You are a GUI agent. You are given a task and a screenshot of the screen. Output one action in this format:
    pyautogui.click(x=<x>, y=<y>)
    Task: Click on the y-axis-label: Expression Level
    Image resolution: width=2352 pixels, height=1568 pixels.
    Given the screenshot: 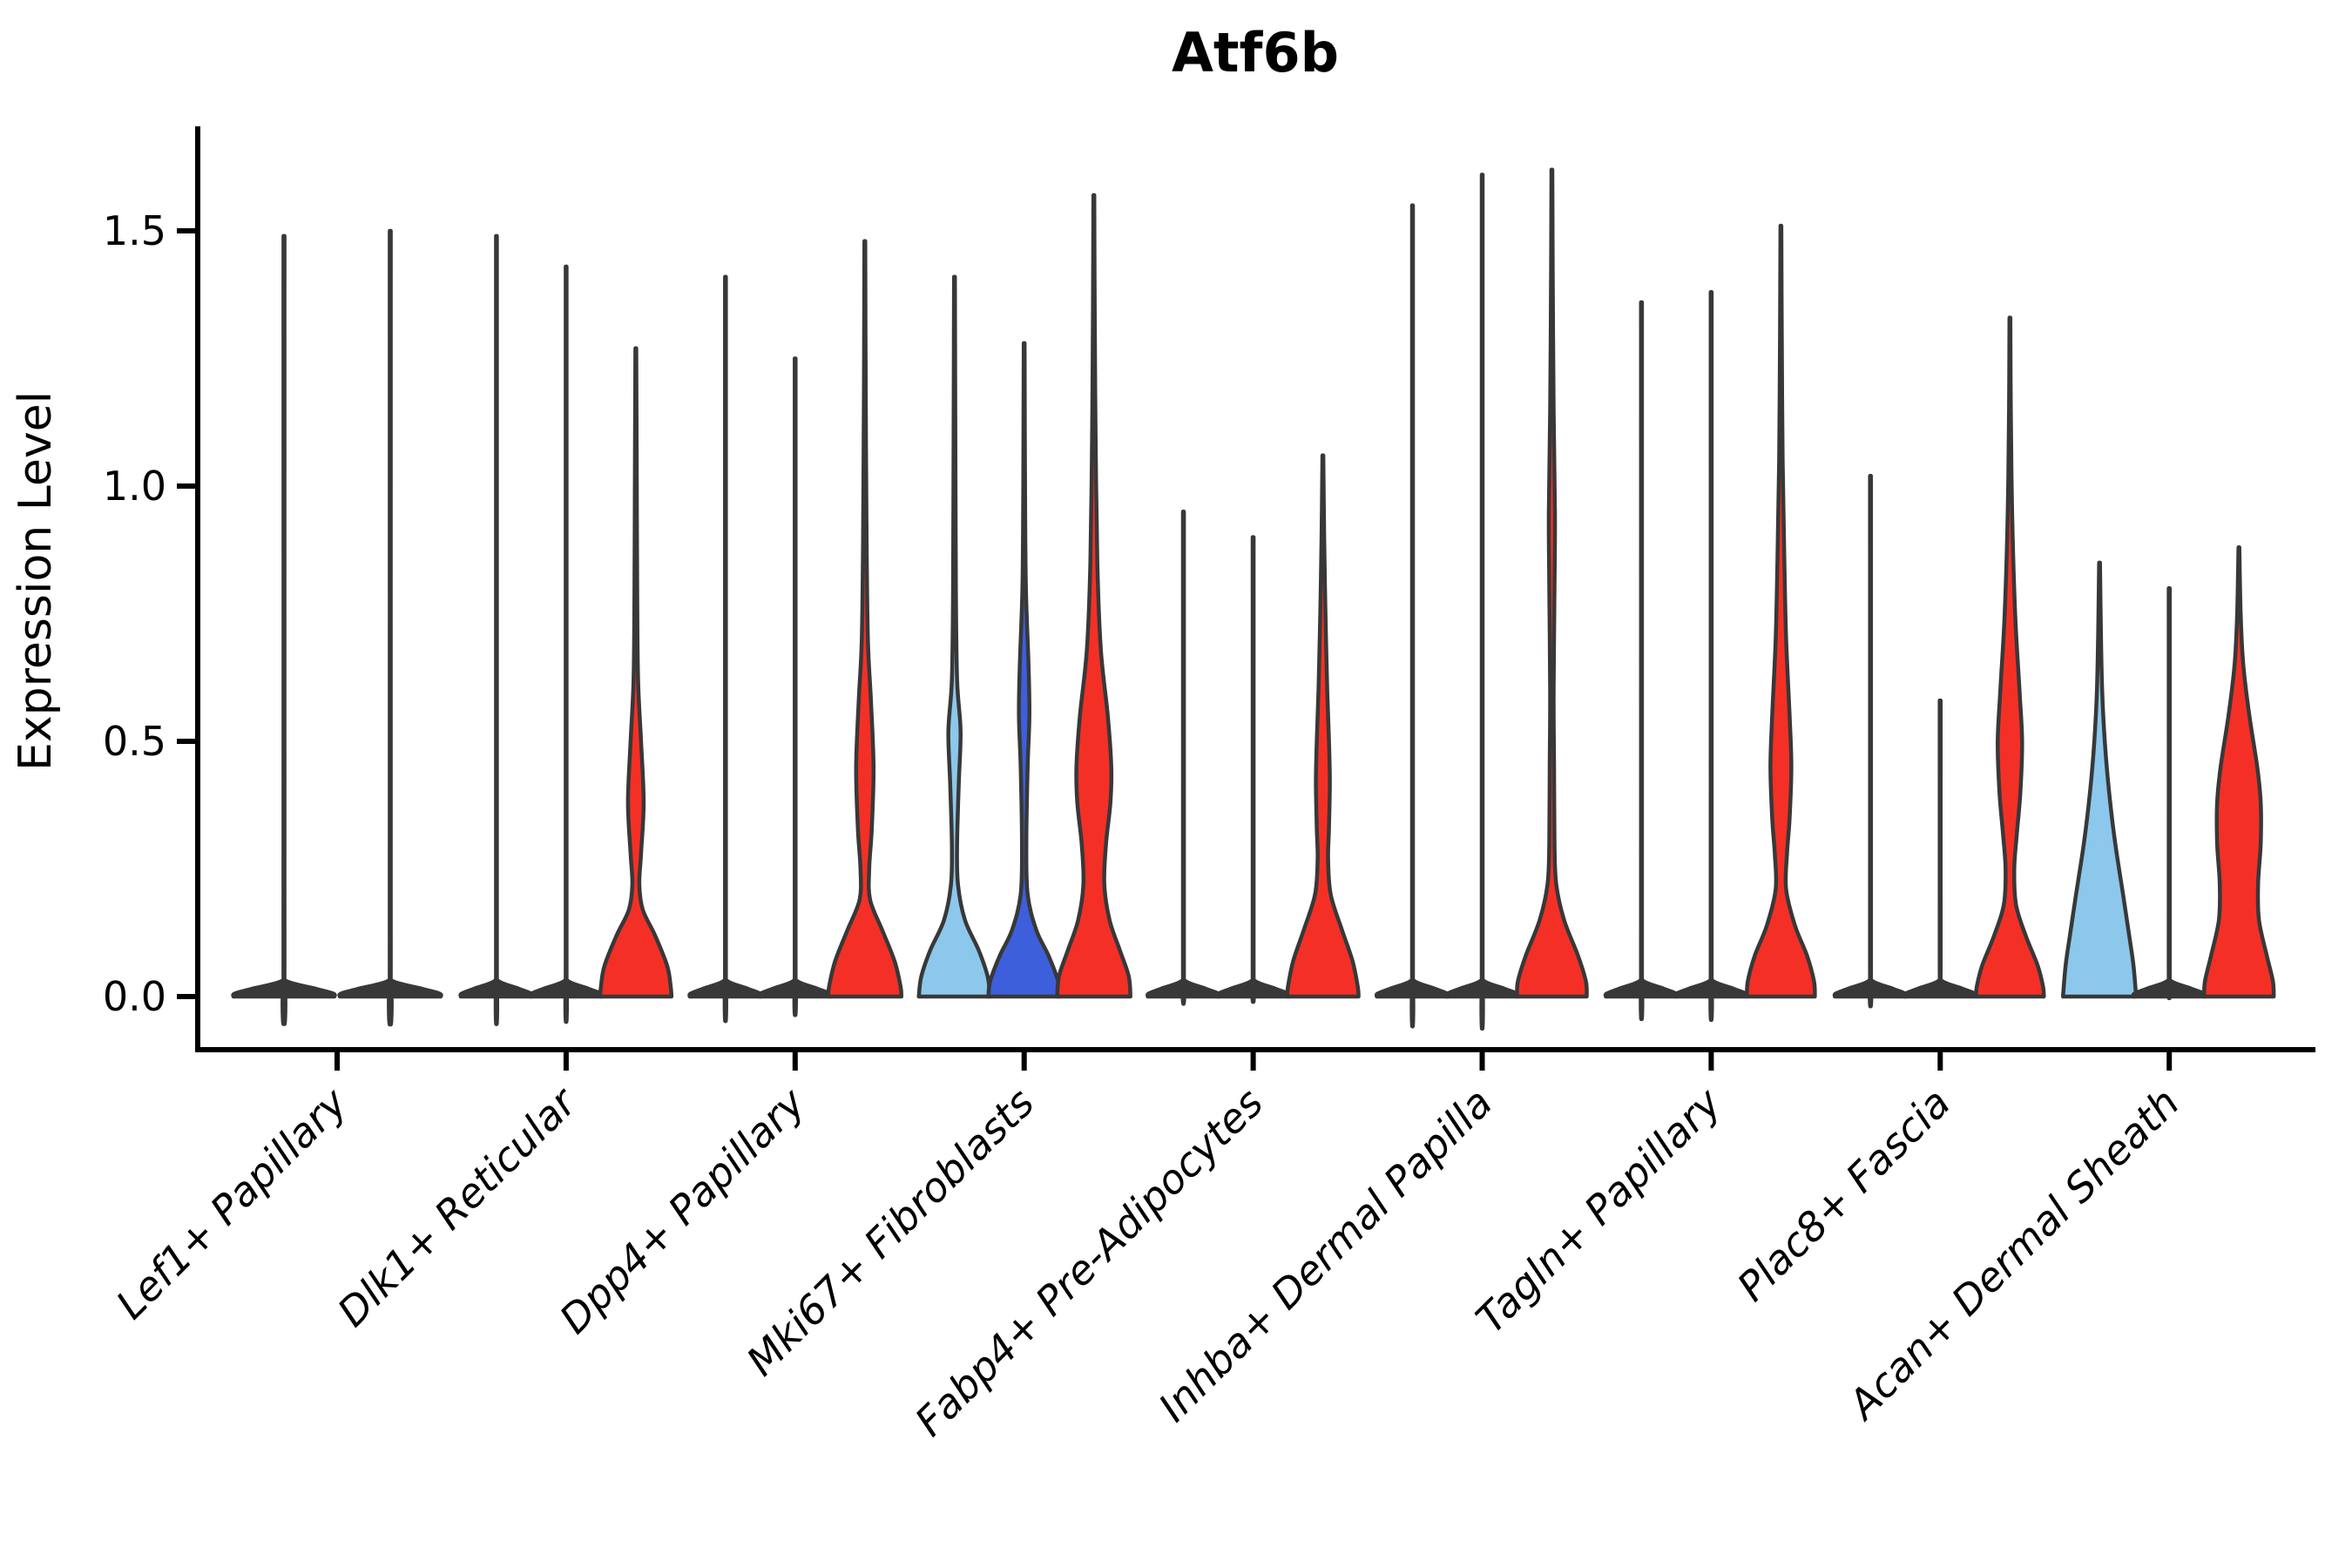 What is the action you would take?
    pyautogui.click(x=36, y=581)
    